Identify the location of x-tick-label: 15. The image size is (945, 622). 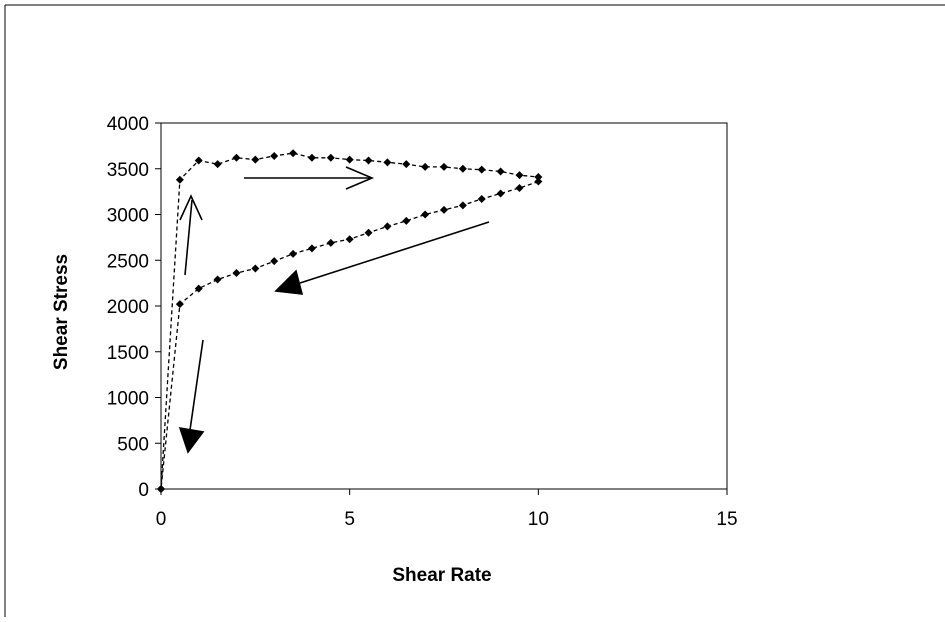
(726, 519).